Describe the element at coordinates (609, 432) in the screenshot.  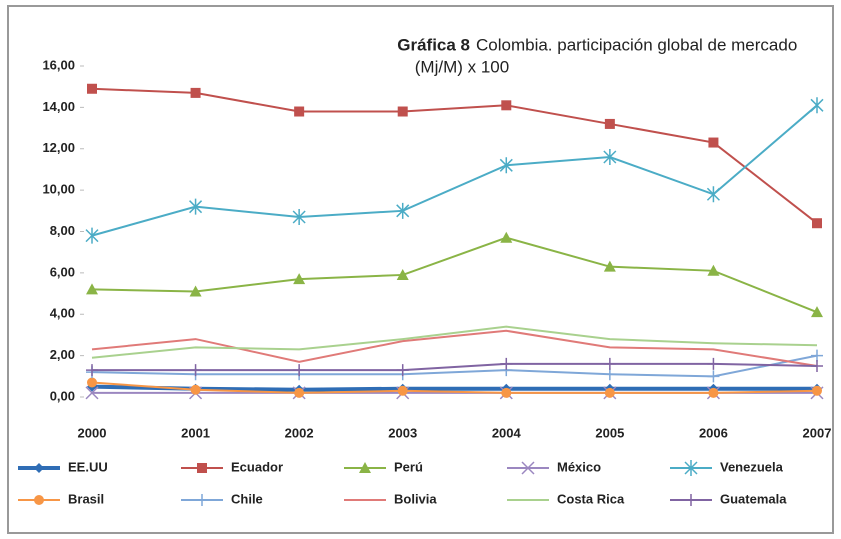
I see `x-tick-label: 2005` at that location.